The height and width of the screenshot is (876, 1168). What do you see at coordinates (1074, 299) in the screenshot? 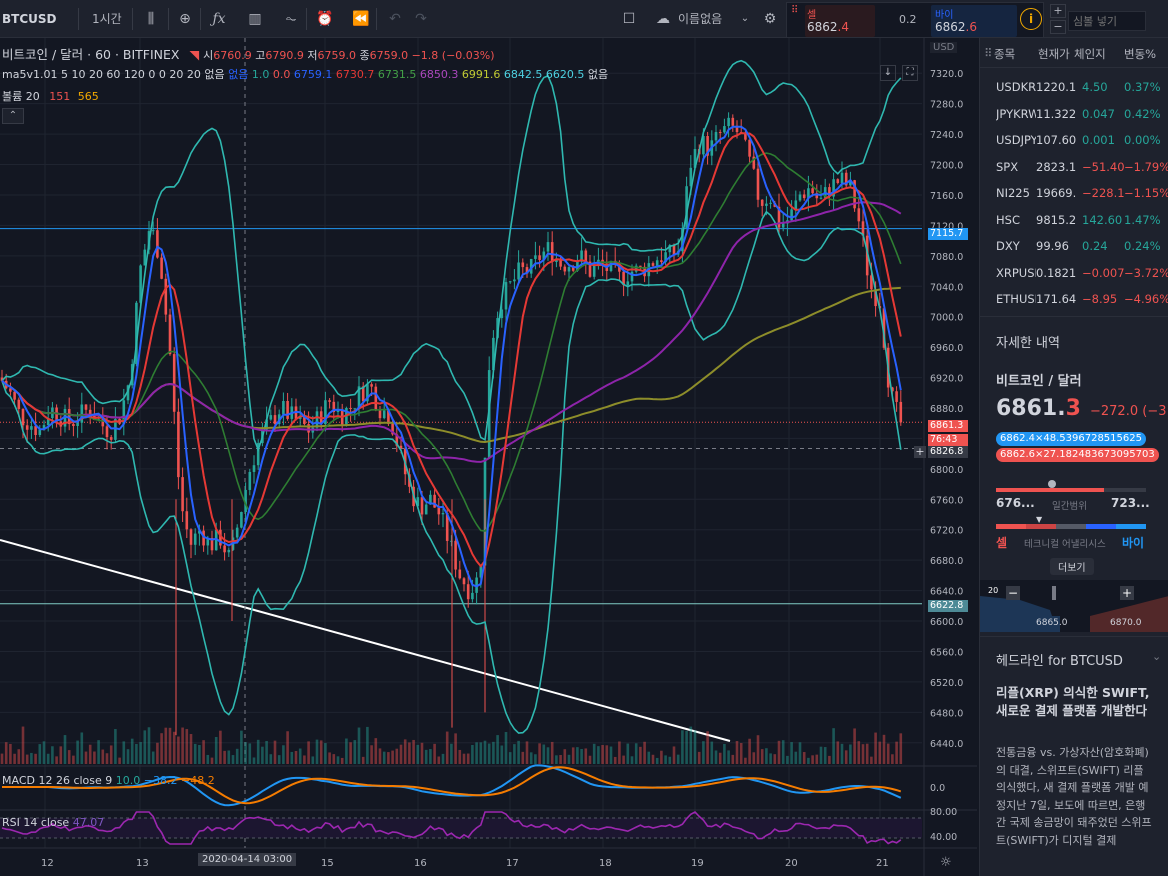
I see `watchlist-row: ETHUSD171.64 −8.95 −4.96%` at bounding box center [1074, 299].